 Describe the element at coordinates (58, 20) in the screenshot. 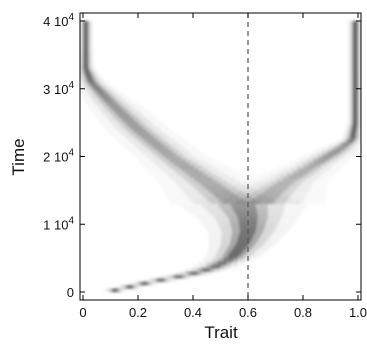

I see `y-tick-label: 4 104` at that location.